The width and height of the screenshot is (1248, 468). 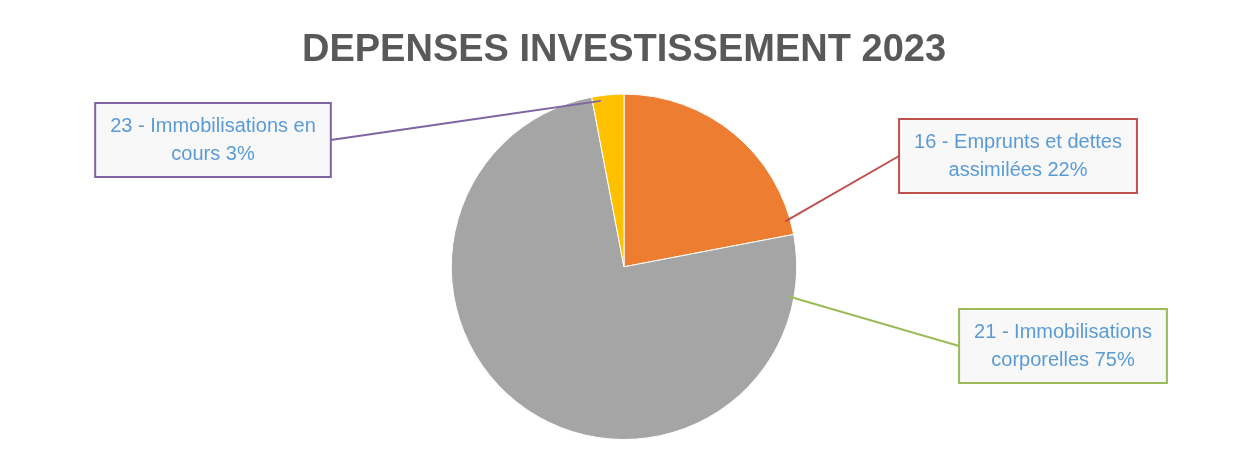 I want to click on slice-label: 23 - Immobilisations en cours 3%, so click(x=213, y=138).